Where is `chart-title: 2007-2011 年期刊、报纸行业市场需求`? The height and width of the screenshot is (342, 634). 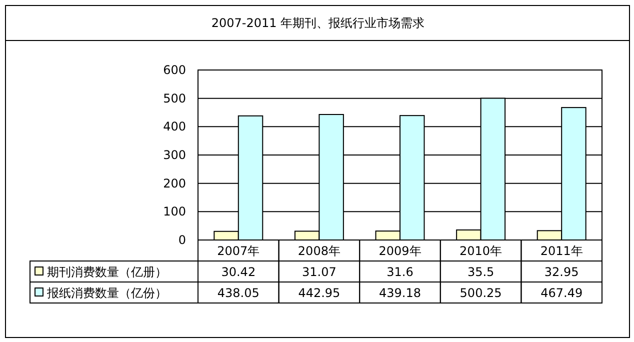 chart-title: 2007-2011 年期刊、报纸行业市场需求 is located at coordinates (318, 23).